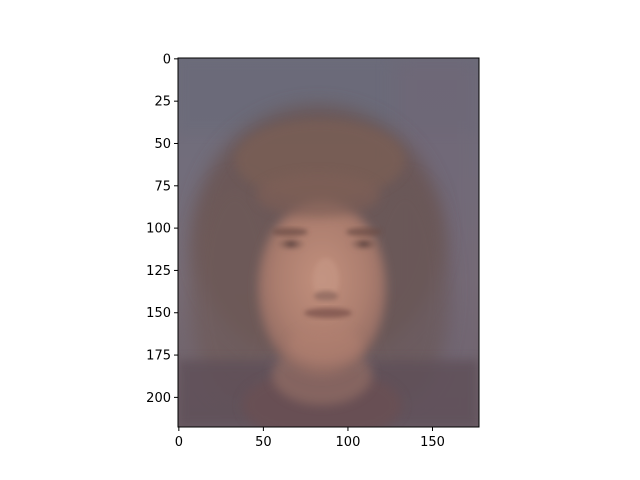  What do you see at coordinates (179, 442) in the screenshot?
I see `x-tick-label: 0` at bounding box center [179, 442].